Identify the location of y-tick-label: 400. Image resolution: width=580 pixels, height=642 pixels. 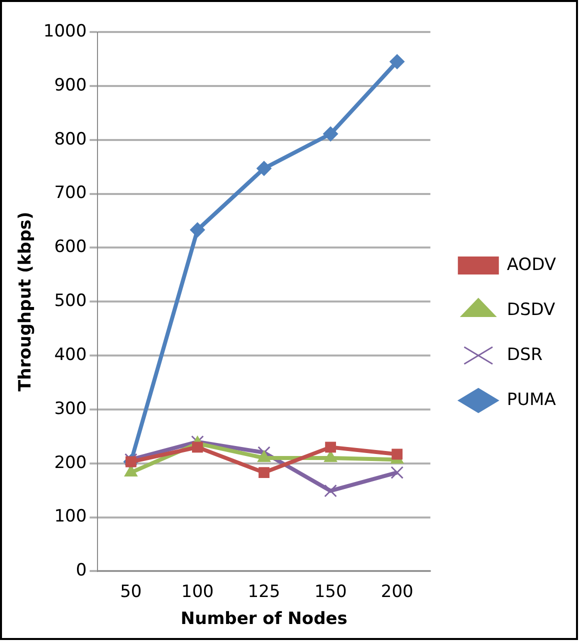
(70, 354).